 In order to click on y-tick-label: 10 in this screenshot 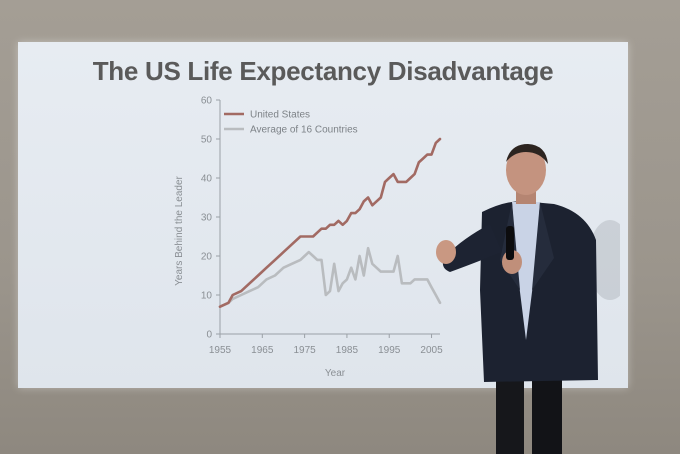, I will do `click(207, 296)`.